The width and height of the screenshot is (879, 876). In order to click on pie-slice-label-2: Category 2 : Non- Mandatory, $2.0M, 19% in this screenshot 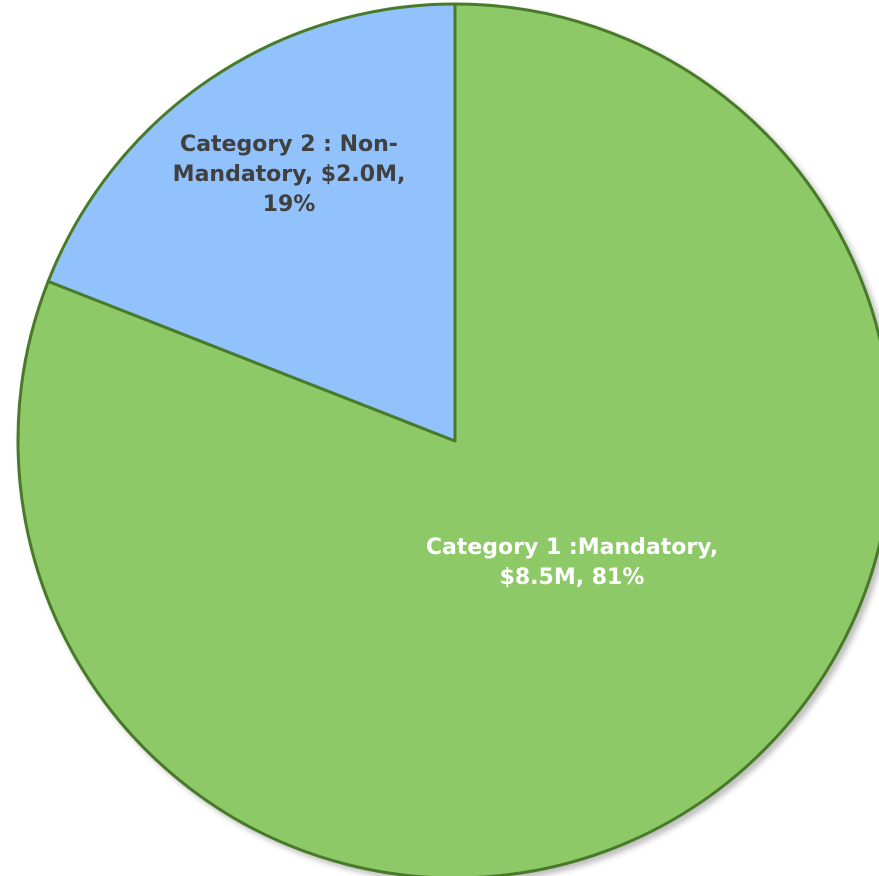, I will do `click(289, 174)`.